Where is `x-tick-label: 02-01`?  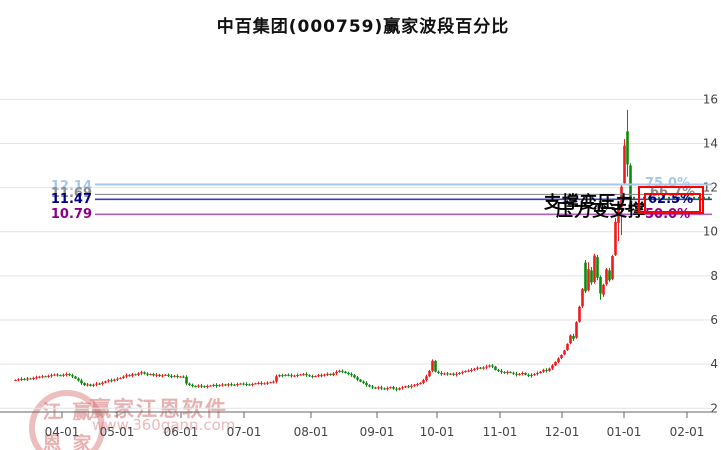 x-tick-label: 02-01 is located at coordinates (687, 432).